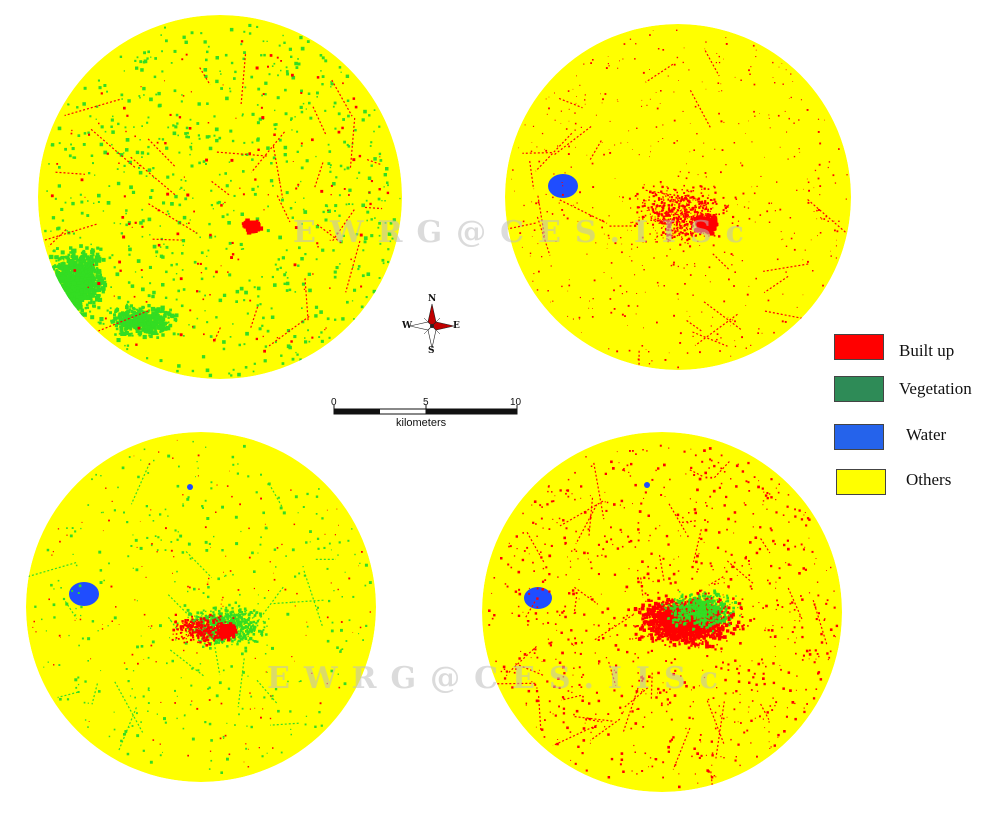 The height and width of the screenshot is (817, 1007). I want to click on compass-rose-icon, so click(432, 326).